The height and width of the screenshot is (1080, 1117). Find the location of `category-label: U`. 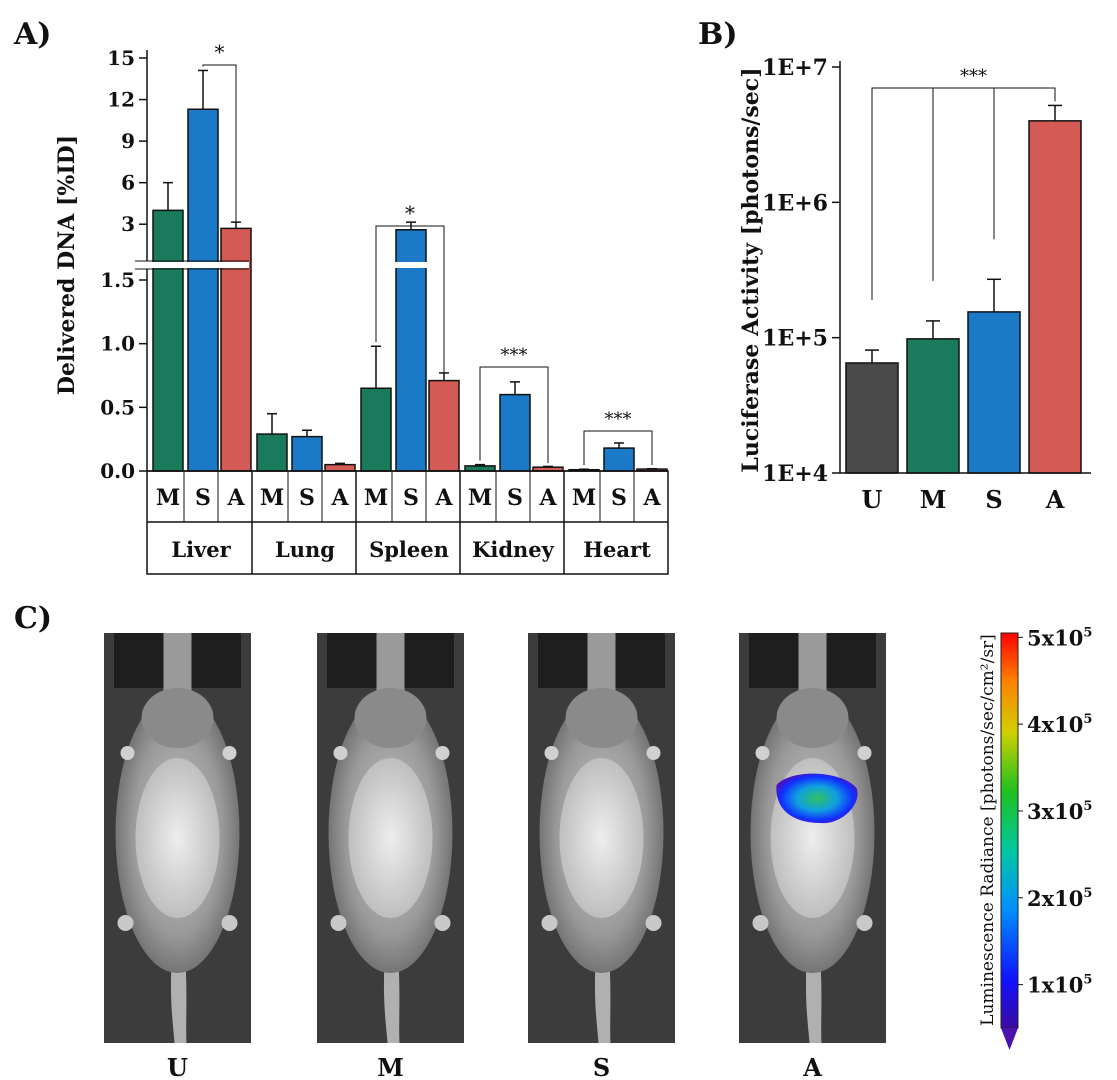

category-label: U is located at coordinates (872, 499).